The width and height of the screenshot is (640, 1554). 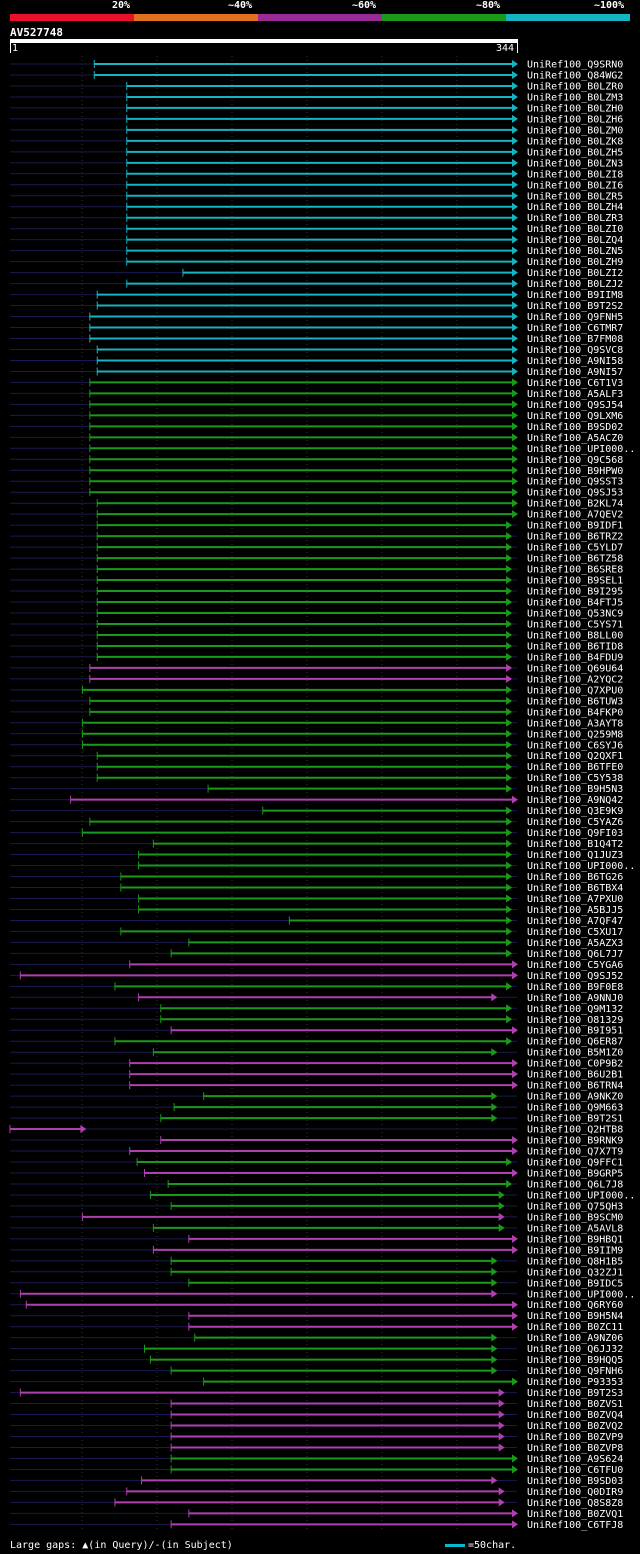 What do you see at coordinates (575, 745) in the screenshot?
I see `hit-label: UniRef100_C6SYJ6` at bounding box center [575, 745].